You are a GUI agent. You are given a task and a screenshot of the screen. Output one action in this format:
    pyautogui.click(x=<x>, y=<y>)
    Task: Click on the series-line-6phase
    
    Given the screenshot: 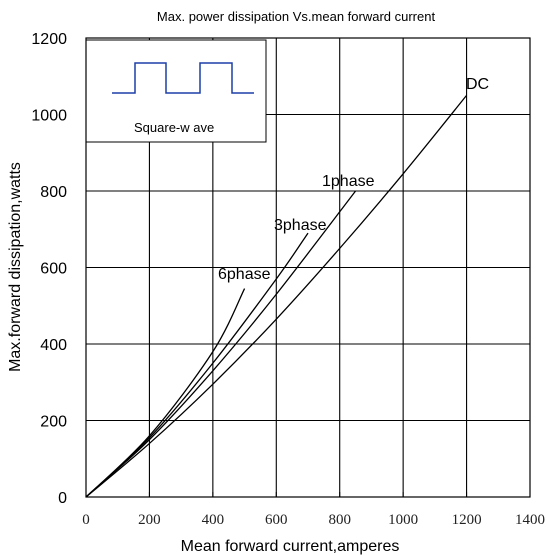 What is the action you would take?
    pyautogui.click(x=165, y=393)
    